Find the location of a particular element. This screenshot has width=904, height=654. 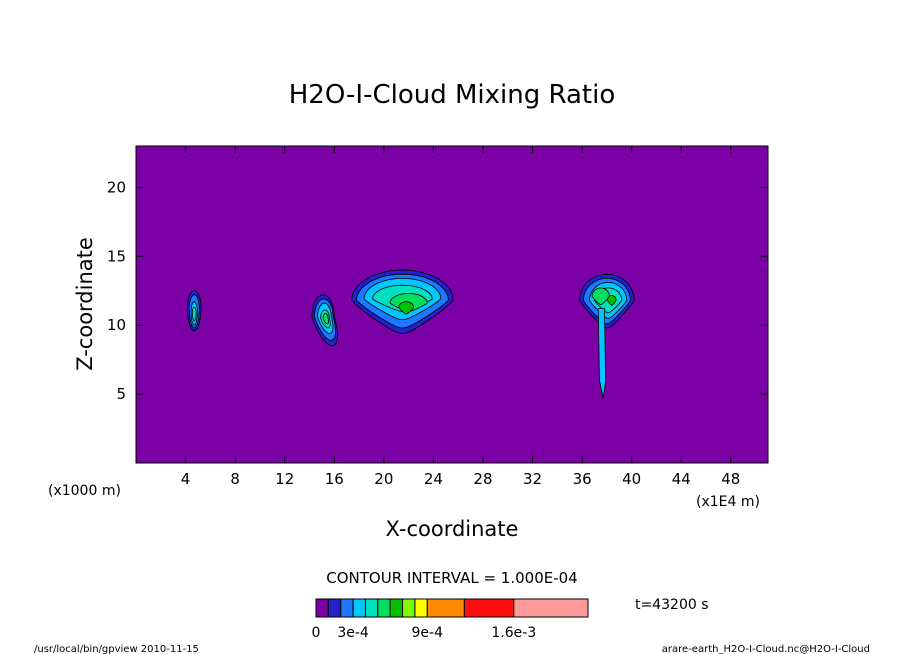

colorbar-label: 0 is located at coordinates (316, 633).